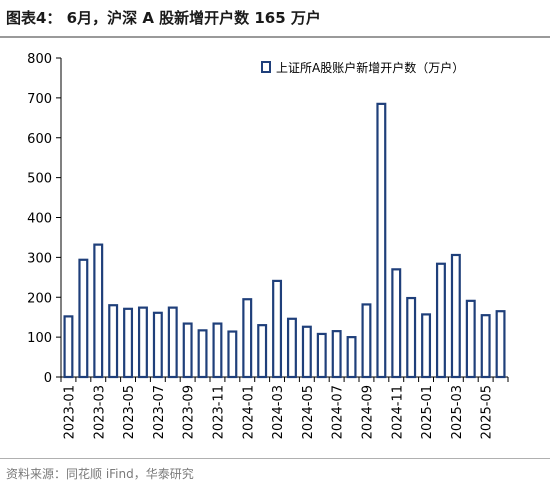 The width and height of the screenshot is (550, 500). I want to click on x-tick-label: 2023-09, so click(189, 412).